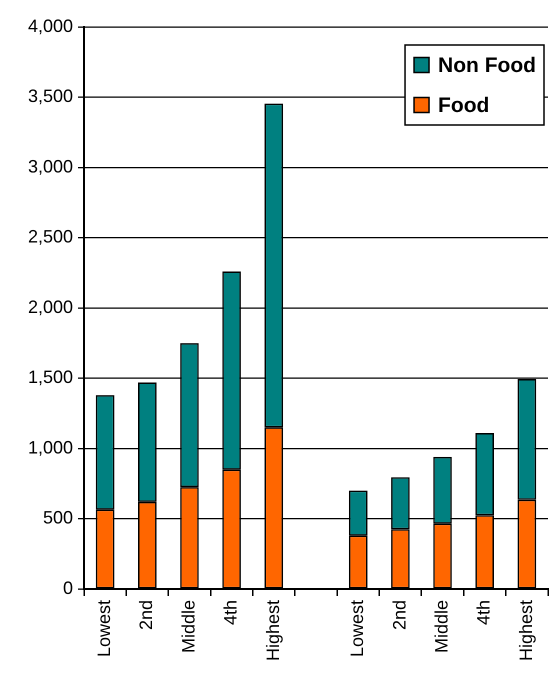 Image resolution: width=556 pixels, height=676 pixels. What do you see at coordinates (50, 26) in the screenshot?
I see `y-tick-label: 4,000` at bounding box center [50, 26].